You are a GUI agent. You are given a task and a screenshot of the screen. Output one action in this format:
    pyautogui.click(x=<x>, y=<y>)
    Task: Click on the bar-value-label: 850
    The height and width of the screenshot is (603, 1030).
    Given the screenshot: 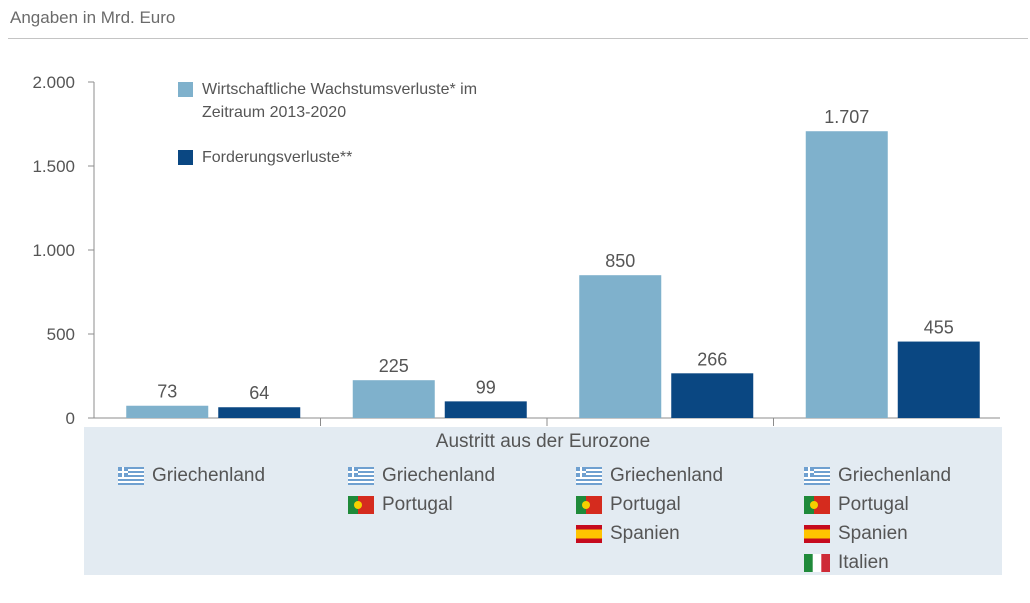 What is the action you would take?
    pyautogui.click(x=620, y=261)
    